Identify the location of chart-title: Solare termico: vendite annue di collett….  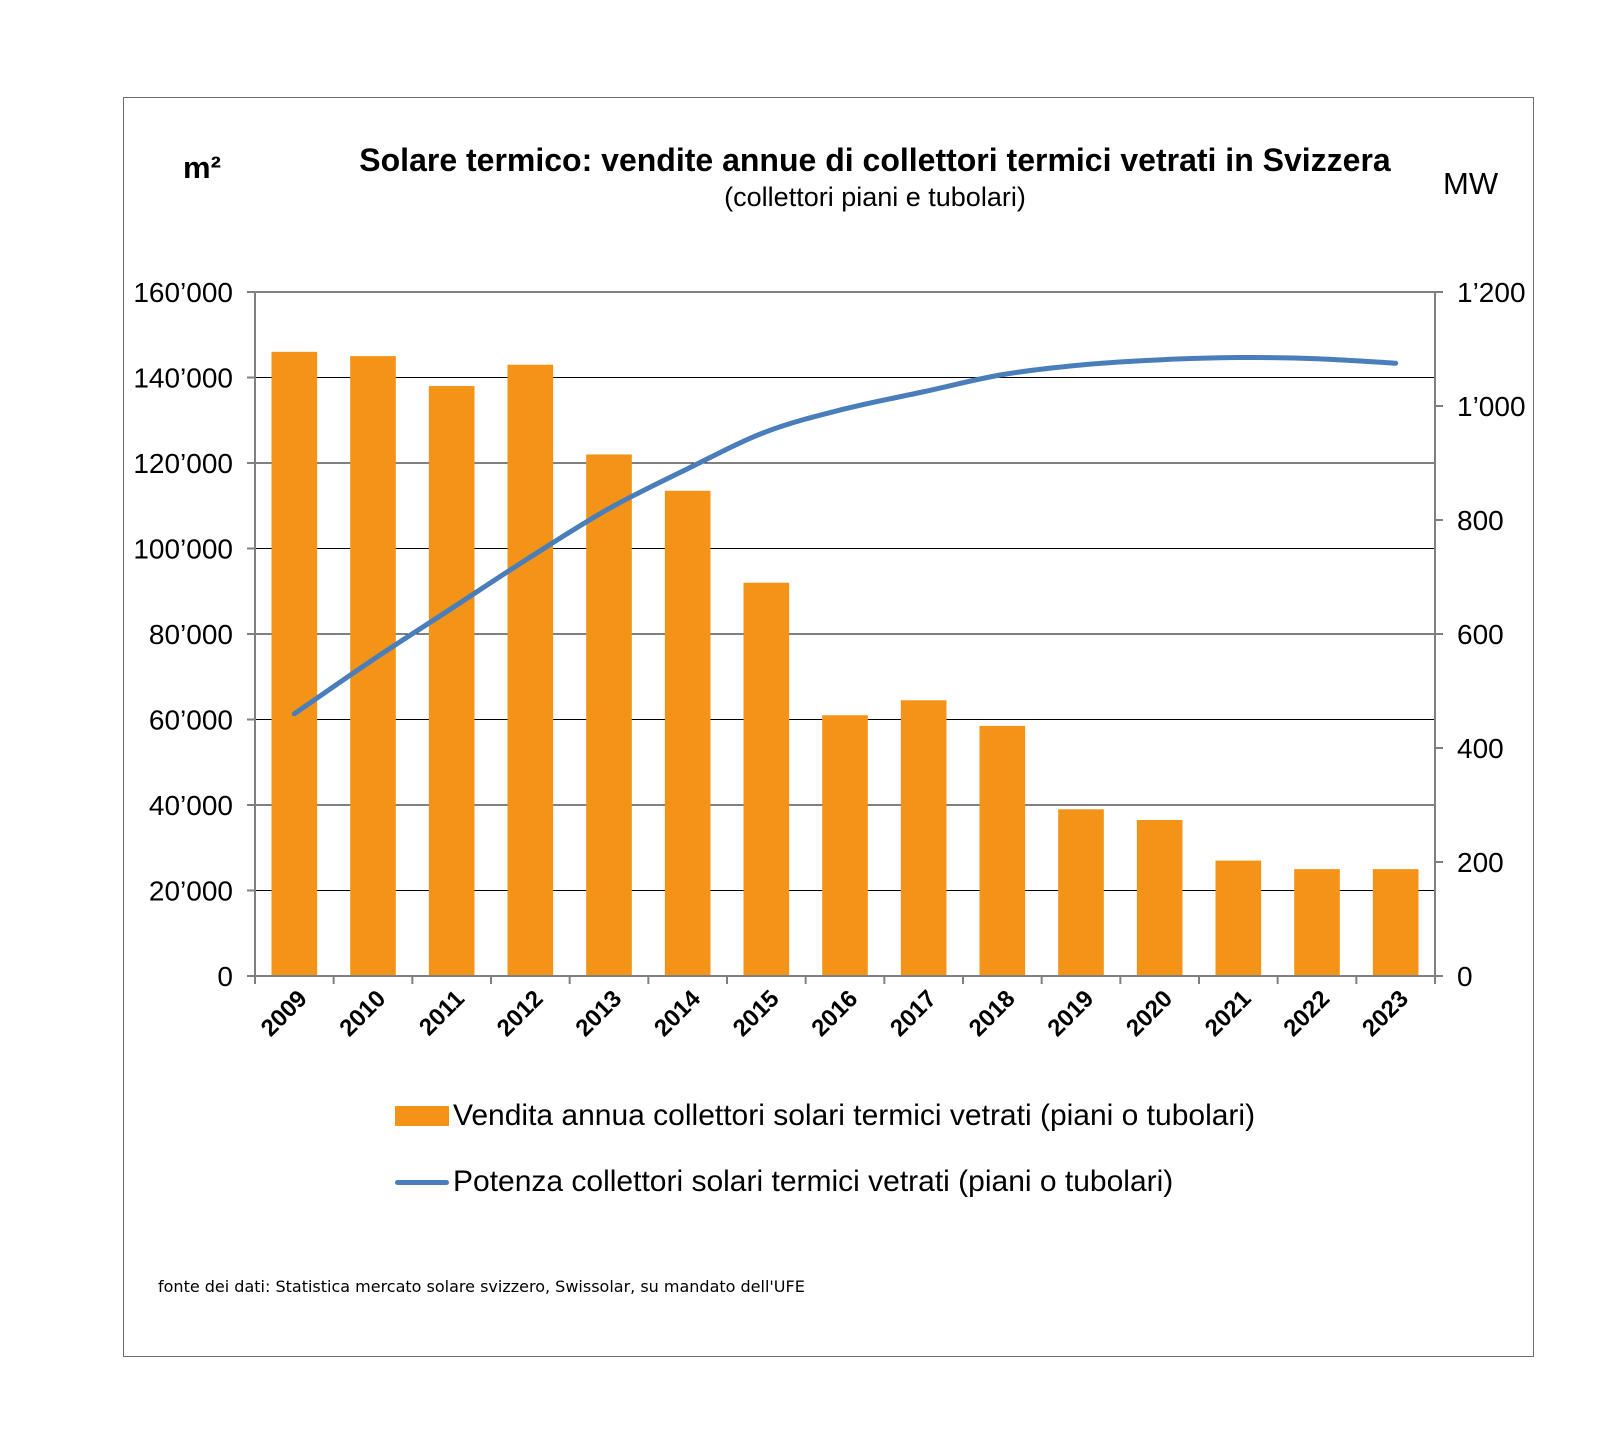
(875, 160).